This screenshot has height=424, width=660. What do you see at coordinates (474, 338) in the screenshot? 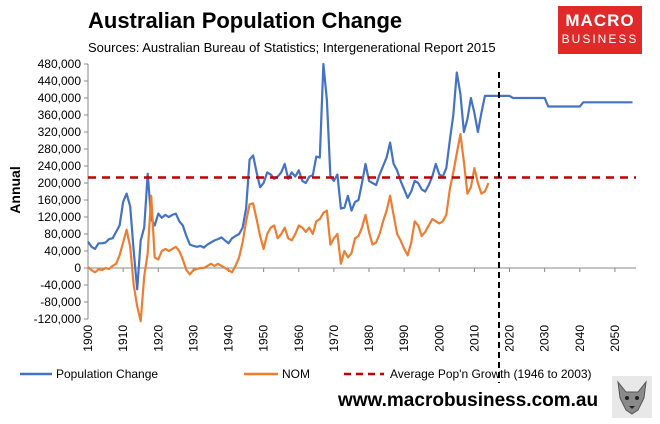
I see `x-tick-label: 2010` at bounding box center [474, 338].